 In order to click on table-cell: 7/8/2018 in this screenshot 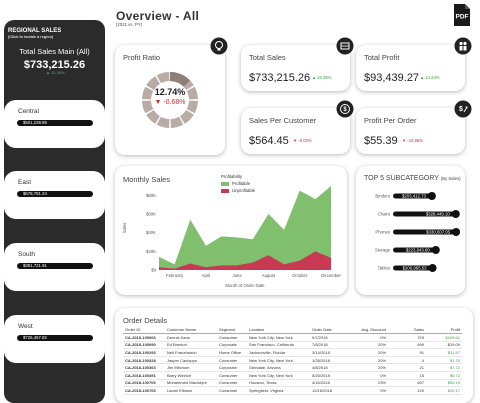, I will do `click(329, 345)`.